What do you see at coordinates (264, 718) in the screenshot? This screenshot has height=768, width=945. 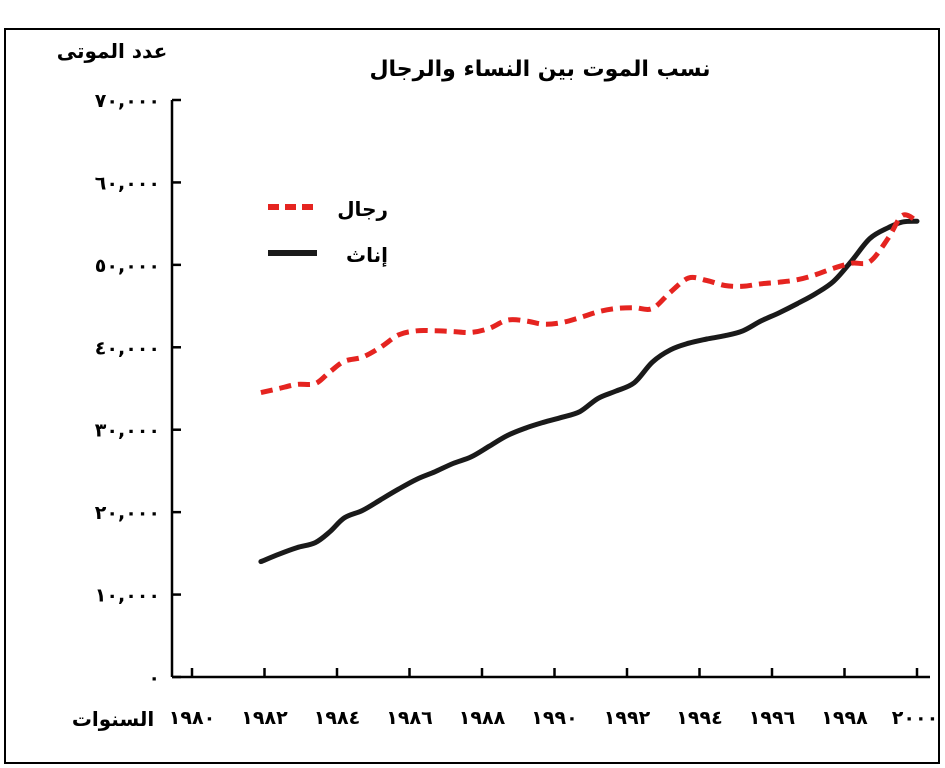 I see `x-tick-label: ١٩٨٢` at bounding box center [264, 718].